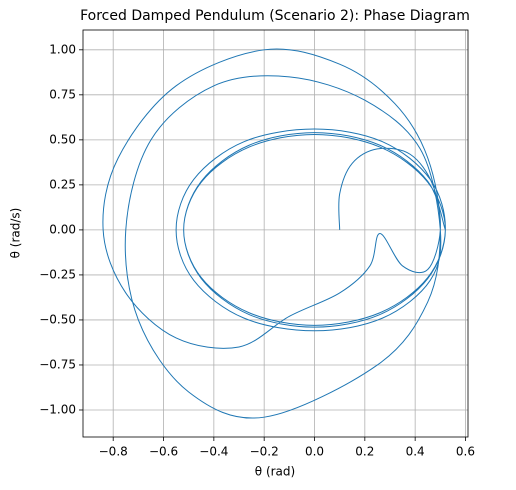 The image size is (516, 490). What do you see at coordinates (62, 139) in the screenshot?
I see `y-tick-label: 0.50` at bounding box center [62, 139].